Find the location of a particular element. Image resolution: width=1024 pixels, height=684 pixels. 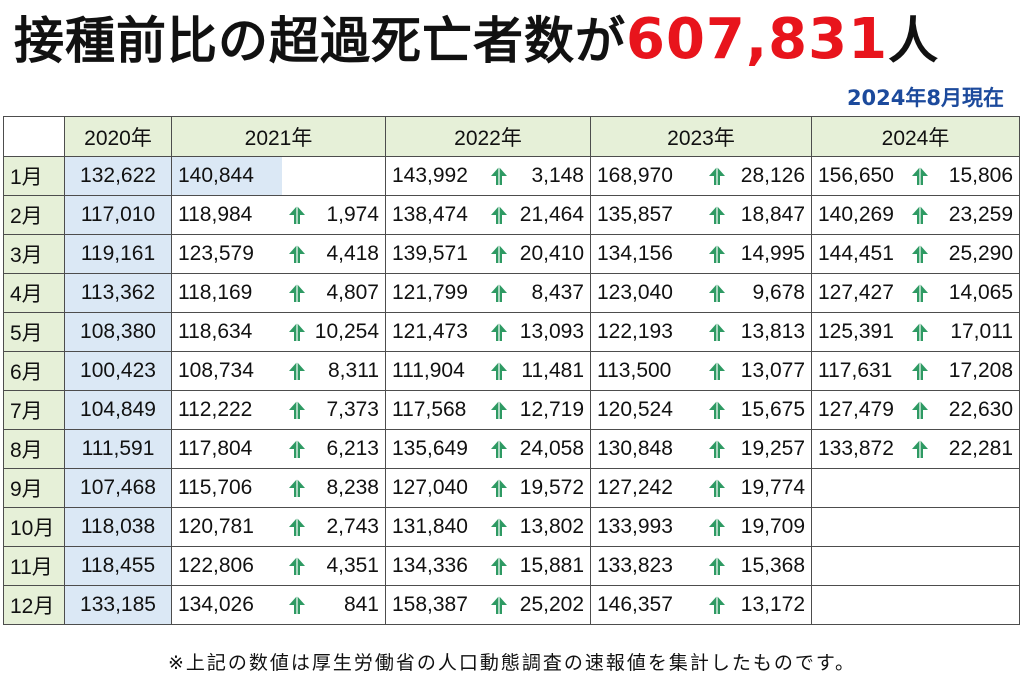

deaths-2023-cell: 127,242 is located at coordinates (646, 488).